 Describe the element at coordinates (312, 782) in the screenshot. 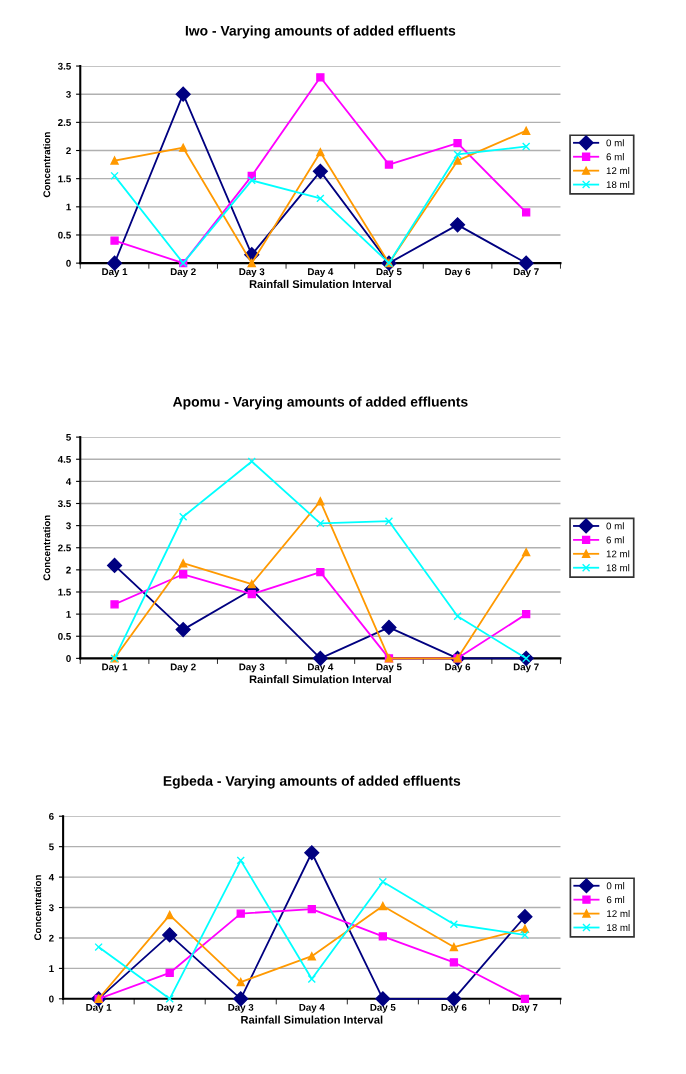

I see `chart-title: Egbeda - Varying amounts of added effluents` at that location.